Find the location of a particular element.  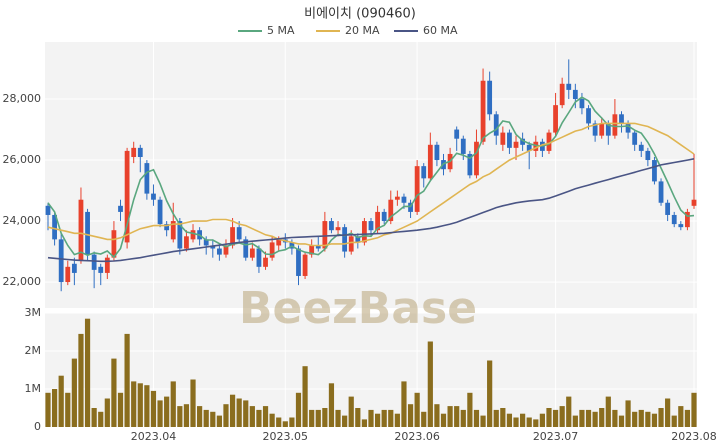

watermark: BeezBase is located at coordinates (358, 308).